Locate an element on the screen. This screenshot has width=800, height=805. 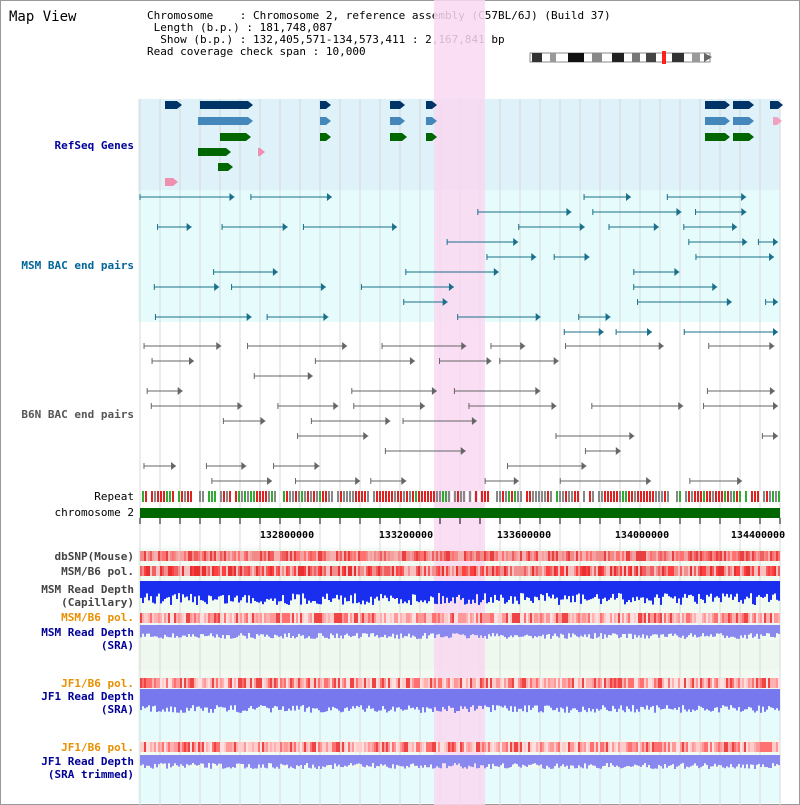
repeat-track is located at coordinates (461, 496).